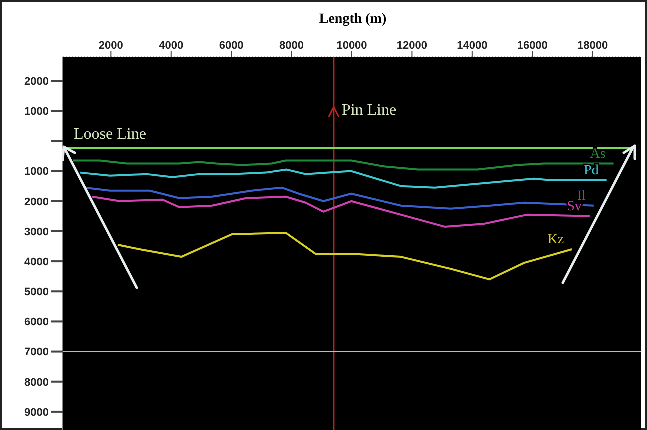 The image size is (647, 430). I want to click on series-label: Il, so click(581, 196).